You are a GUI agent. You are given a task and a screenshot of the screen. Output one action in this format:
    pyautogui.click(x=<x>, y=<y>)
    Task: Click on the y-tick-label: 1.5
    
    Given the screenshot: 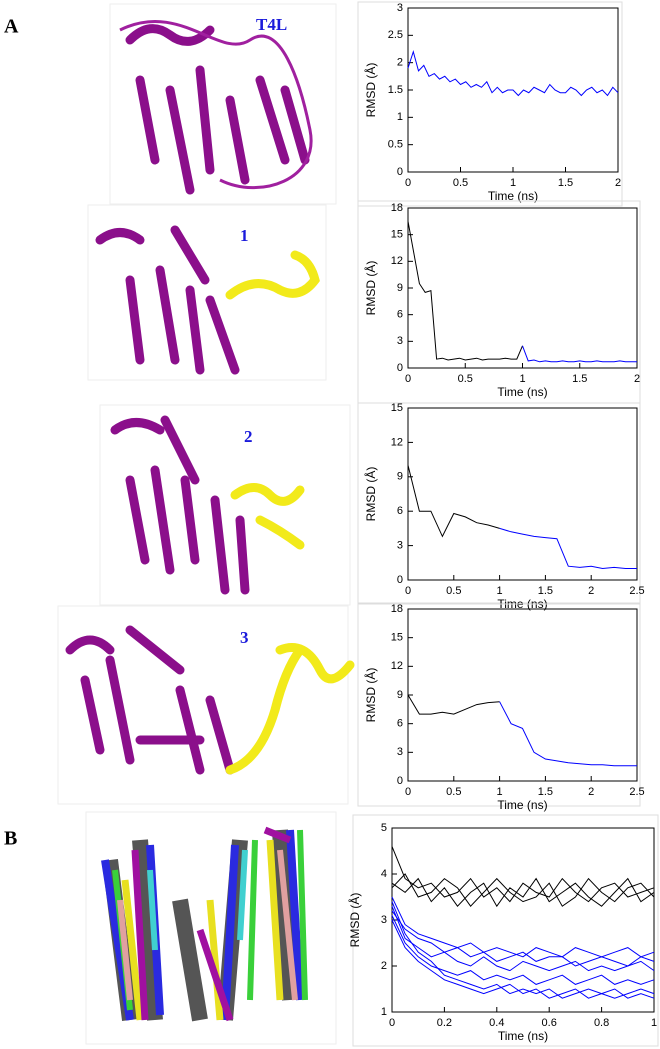 What is the action you would take?
    pyautogui.click(x=395, y=90)
    